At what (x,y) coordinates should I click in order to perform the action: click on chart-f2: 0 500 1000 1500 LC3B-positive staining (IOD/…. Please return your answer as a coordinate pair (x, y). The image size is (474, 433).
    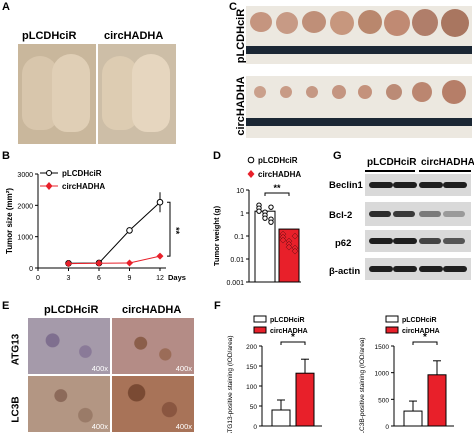
    Looking at the image, I should click on (406, 374).